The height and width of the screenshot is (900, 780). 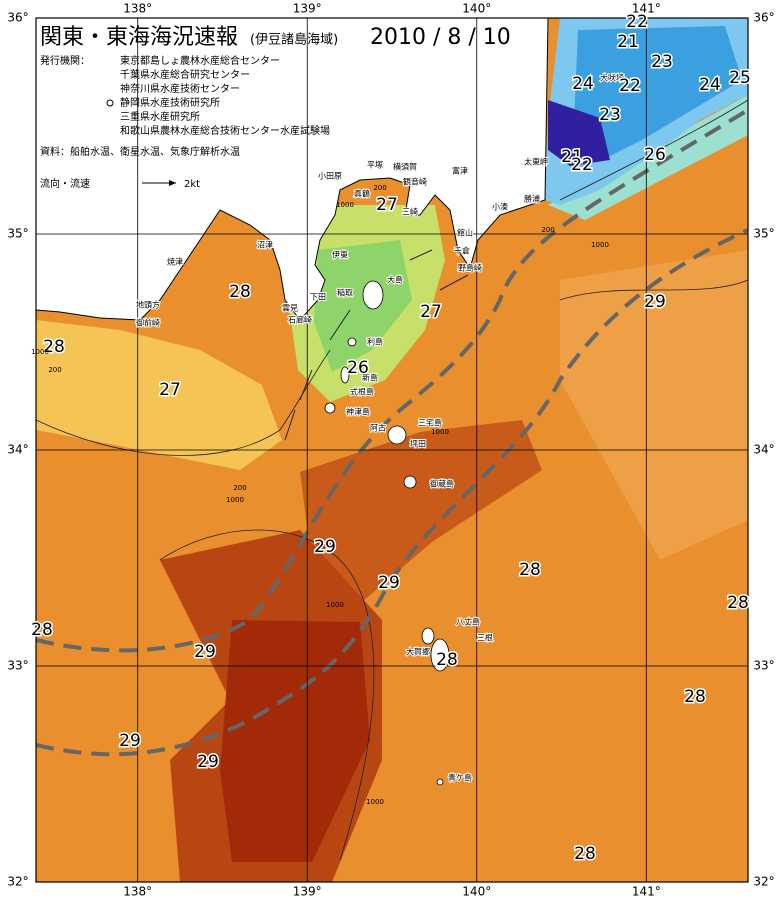 I want to click on y-tick-label: 36°, so click(x=17, y=18).